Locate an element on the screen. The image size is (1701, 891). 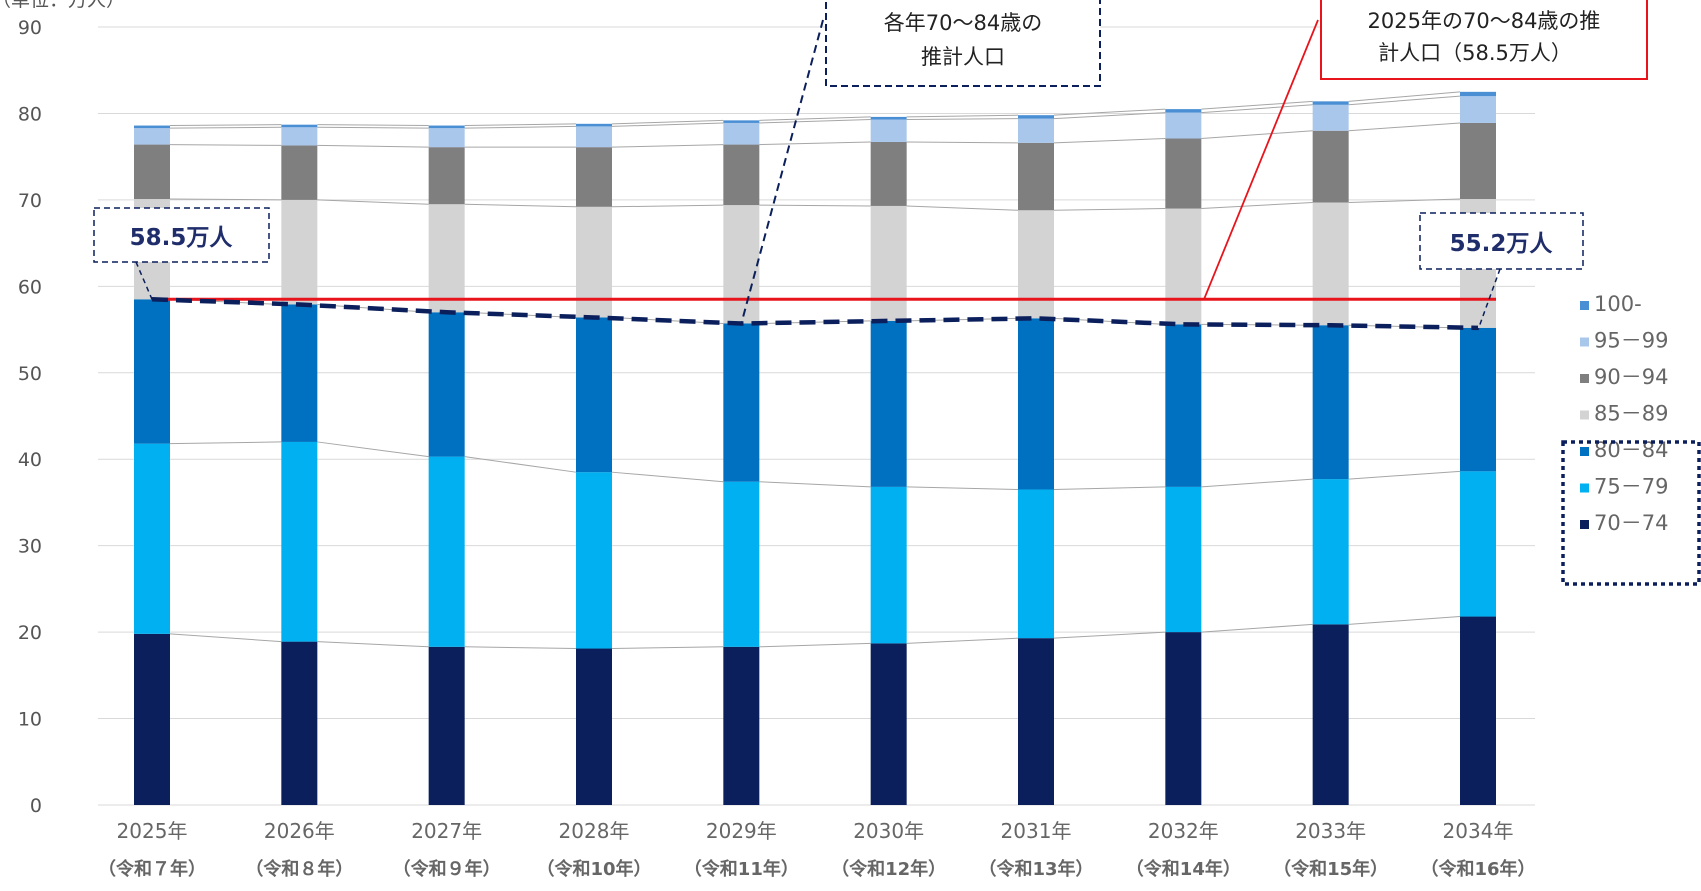
x-sub-label: （令和10年） is located at coordinates (593, 869).